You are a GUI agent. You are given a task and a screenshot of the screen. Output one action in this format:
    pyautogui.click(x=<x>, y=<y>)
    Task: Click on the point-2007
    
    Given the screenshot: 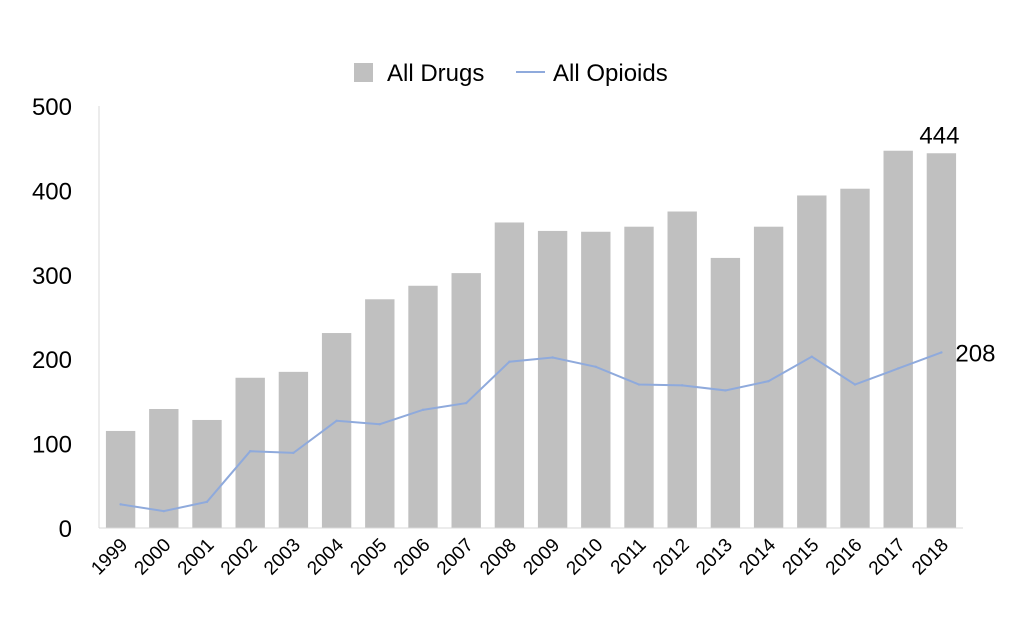 What is the action you would take?
    pyautogui.click(x=466, y=403)
    